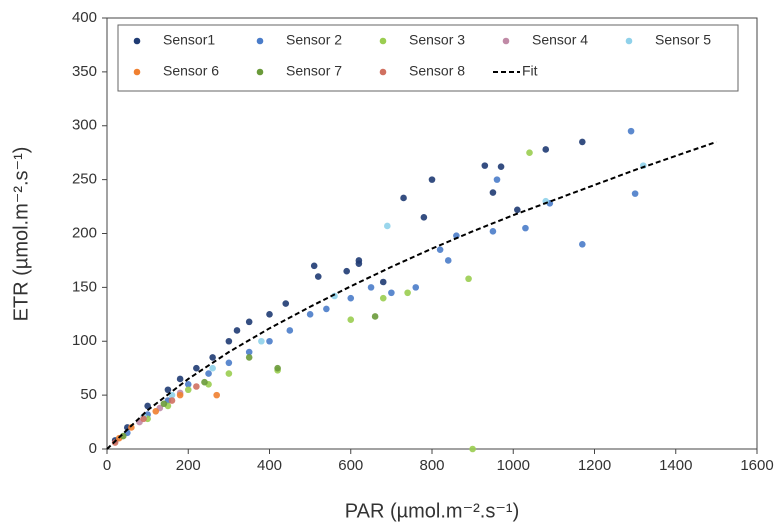 Image resolution: width=778 pixels, height=528 pixels. Describe the element at coordinates (88, 394) in the screenshot. I see `y-tick-label: 50` at that location.